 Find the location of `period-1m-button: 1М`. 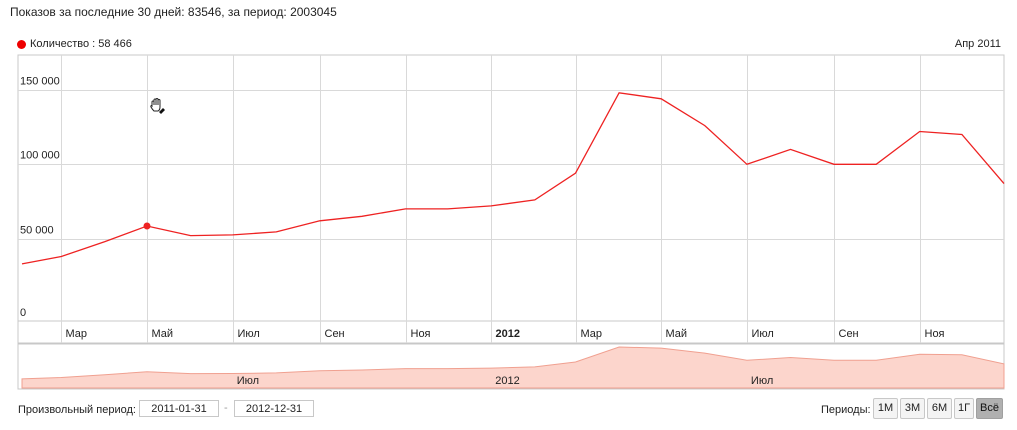

period-1m-button: 1М is located at coordinates (885, 408).